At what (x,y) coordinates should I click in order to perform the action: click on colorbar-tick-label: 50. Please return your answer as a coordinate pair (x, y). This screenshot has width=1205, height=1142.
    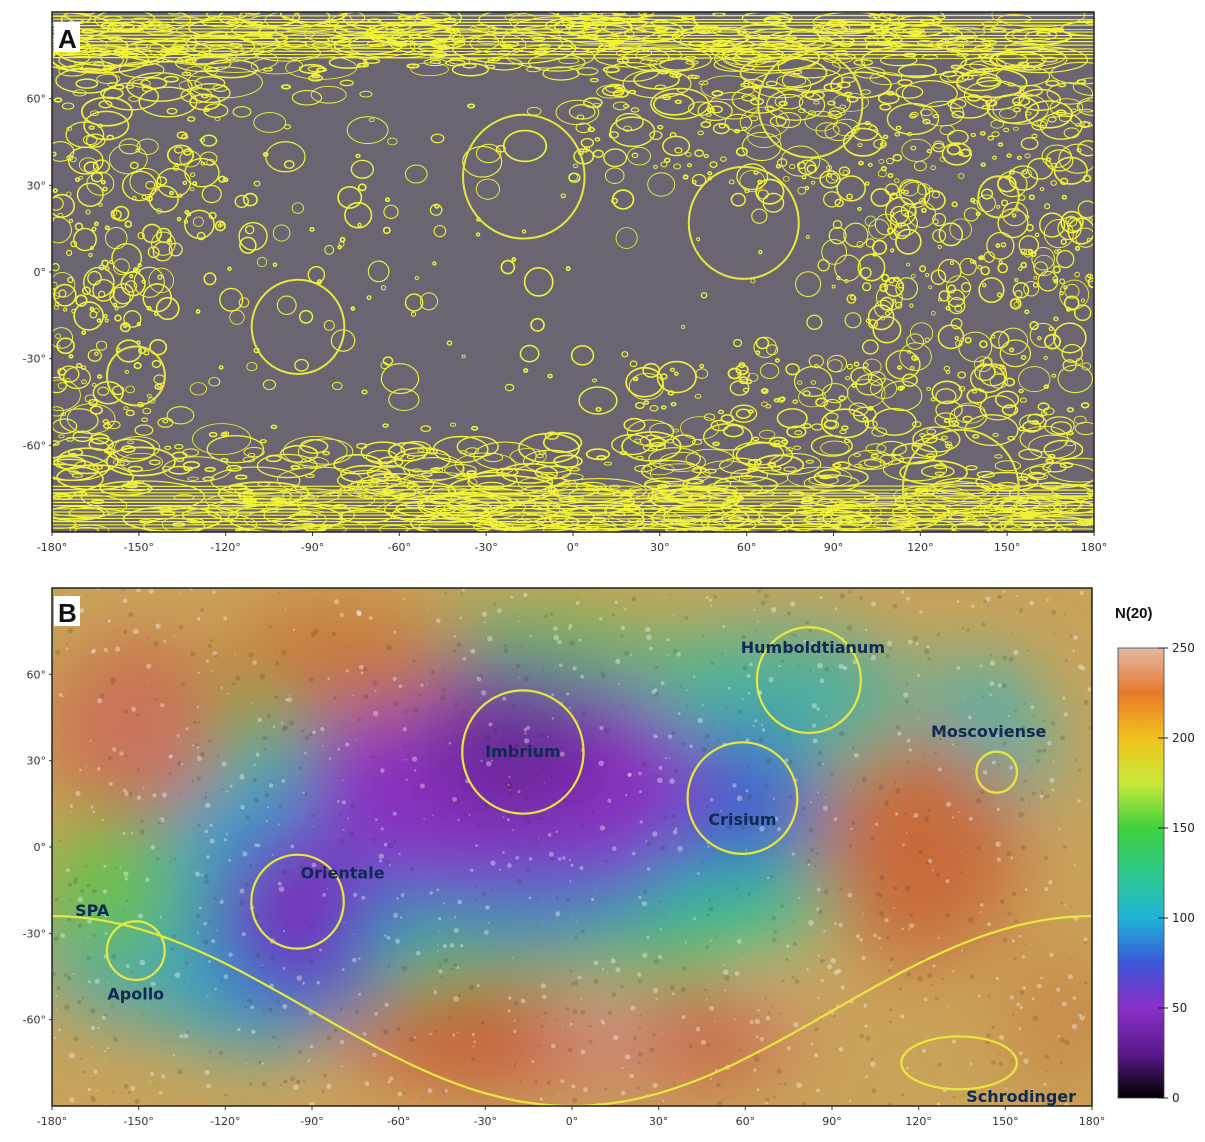
    Looking at the image, I should click on (1179, 1008).